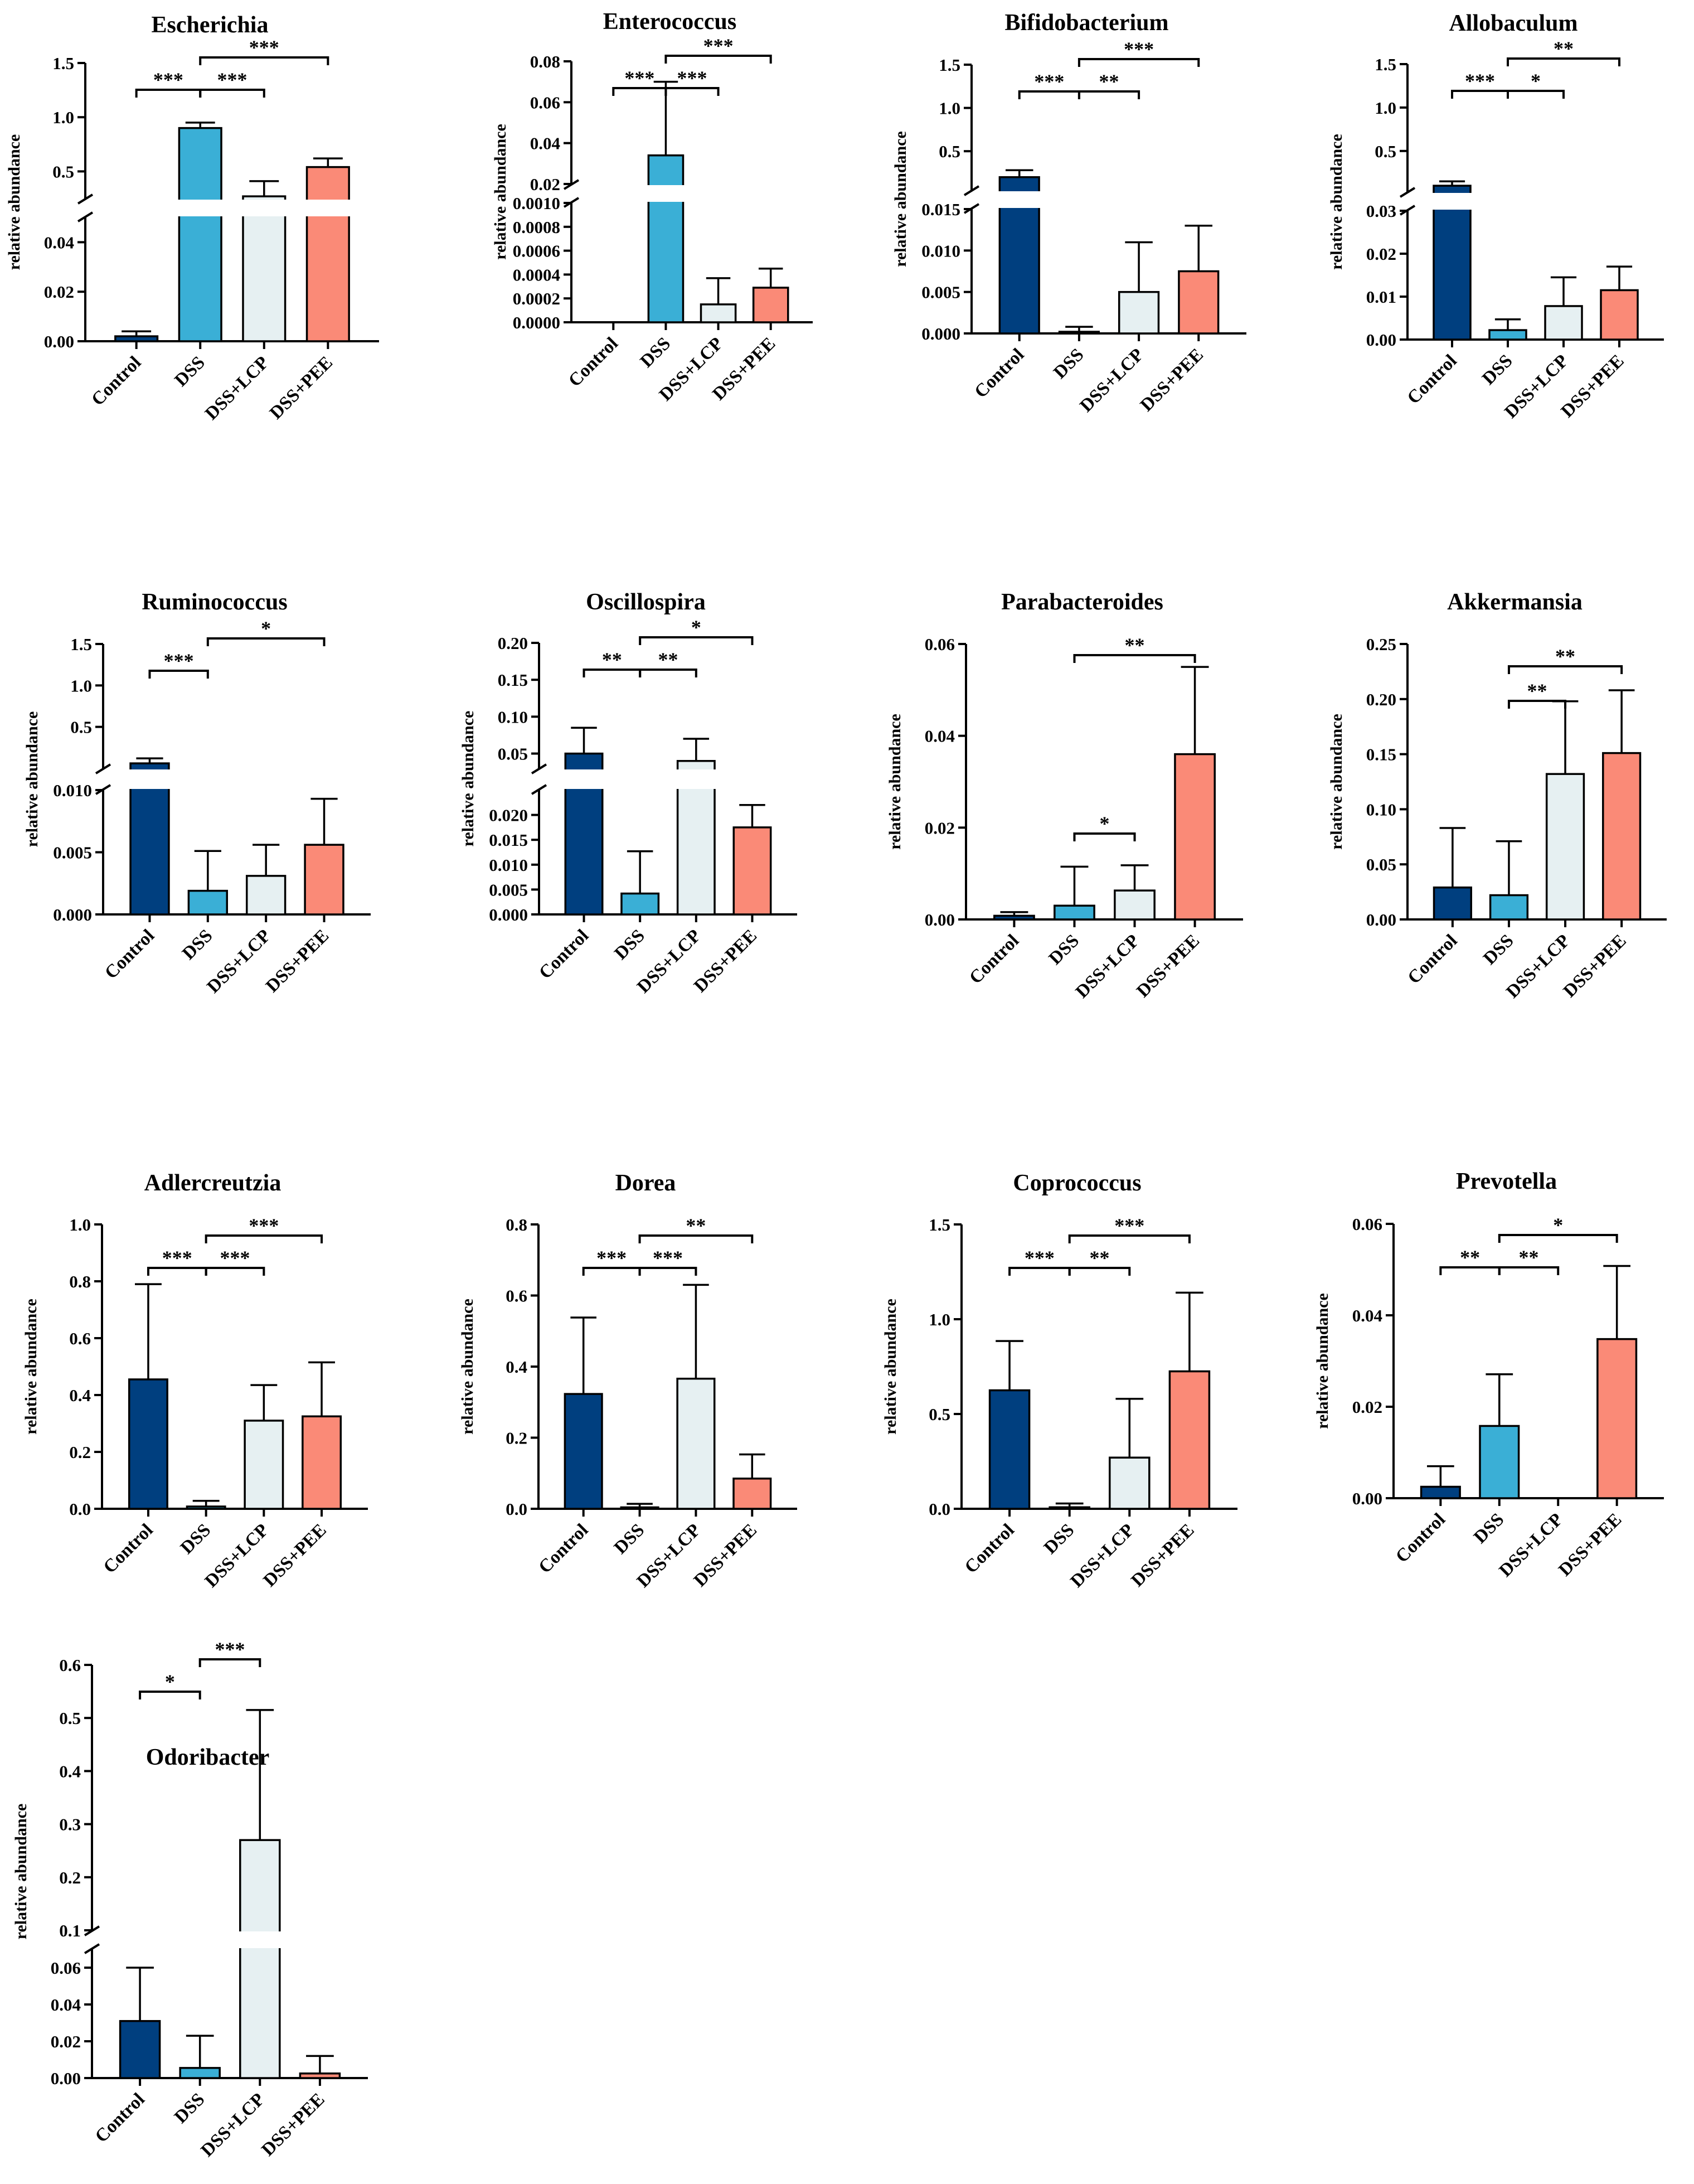  What do you see at coordinates (212, 1183) in the screenshot?
I see `chart-title: Adlercreutzia` at bounding box center [212, 1183].